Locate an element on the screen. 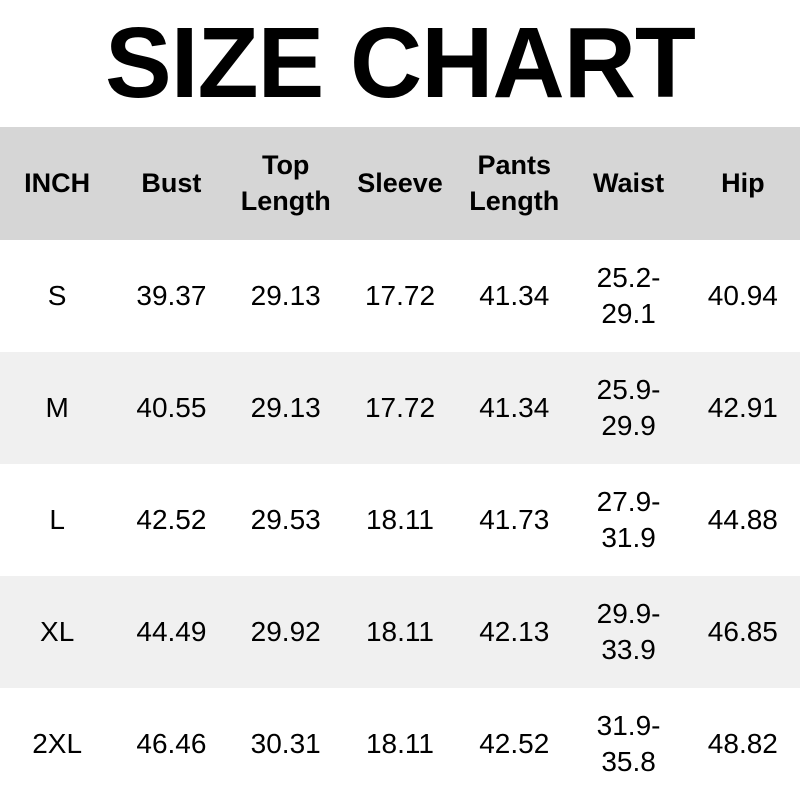 The width and height of the screenshot is (800, 800). top-length-value: 29.53 is located at coordinates (285, 519).